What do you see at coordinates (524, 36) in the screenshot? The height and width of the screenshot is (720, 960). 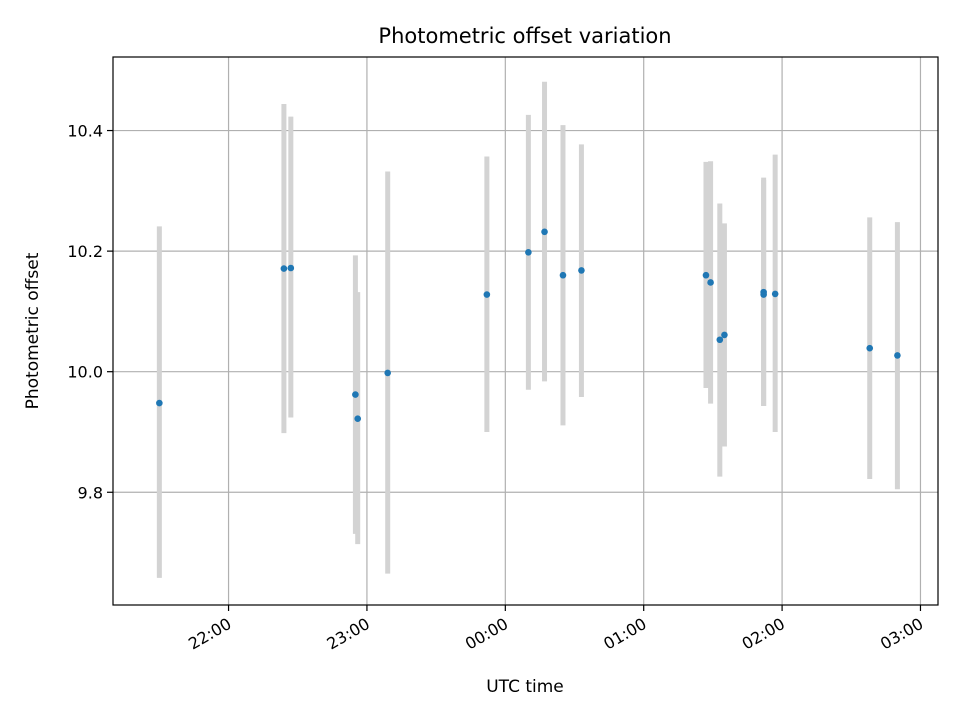 I see `chart-title: Photometric offset variation` at bounding box center [524, 36].